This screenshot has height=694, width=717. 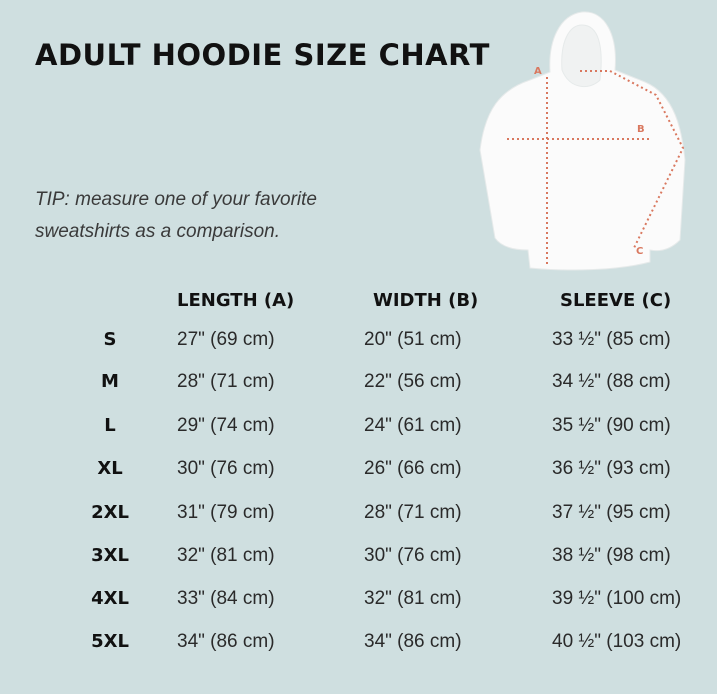 What do you see at coordinates (616, 300) in the screenshot?
I see `header-sleeve: SLEEVE (C)` at bounding box center [616, 300].